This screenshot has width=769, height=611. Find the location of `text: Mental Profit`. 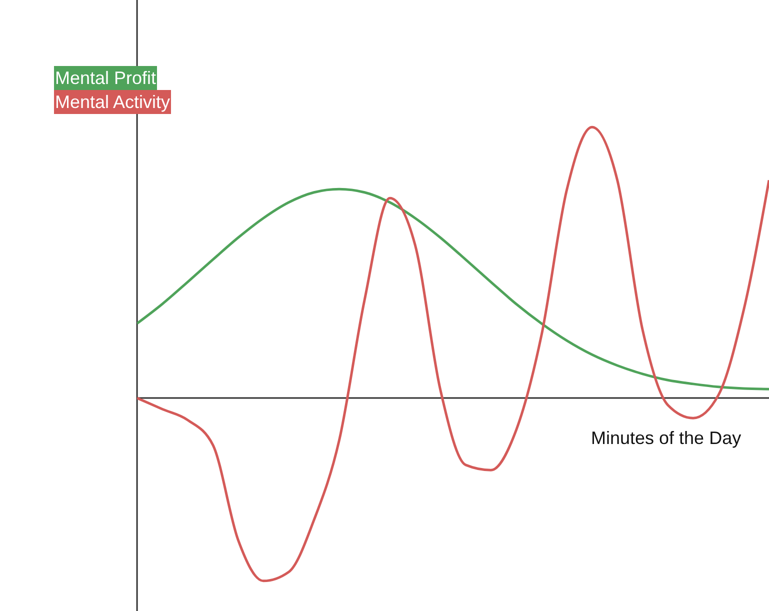

text: Mental Profit is located at coordinates (106, 78).